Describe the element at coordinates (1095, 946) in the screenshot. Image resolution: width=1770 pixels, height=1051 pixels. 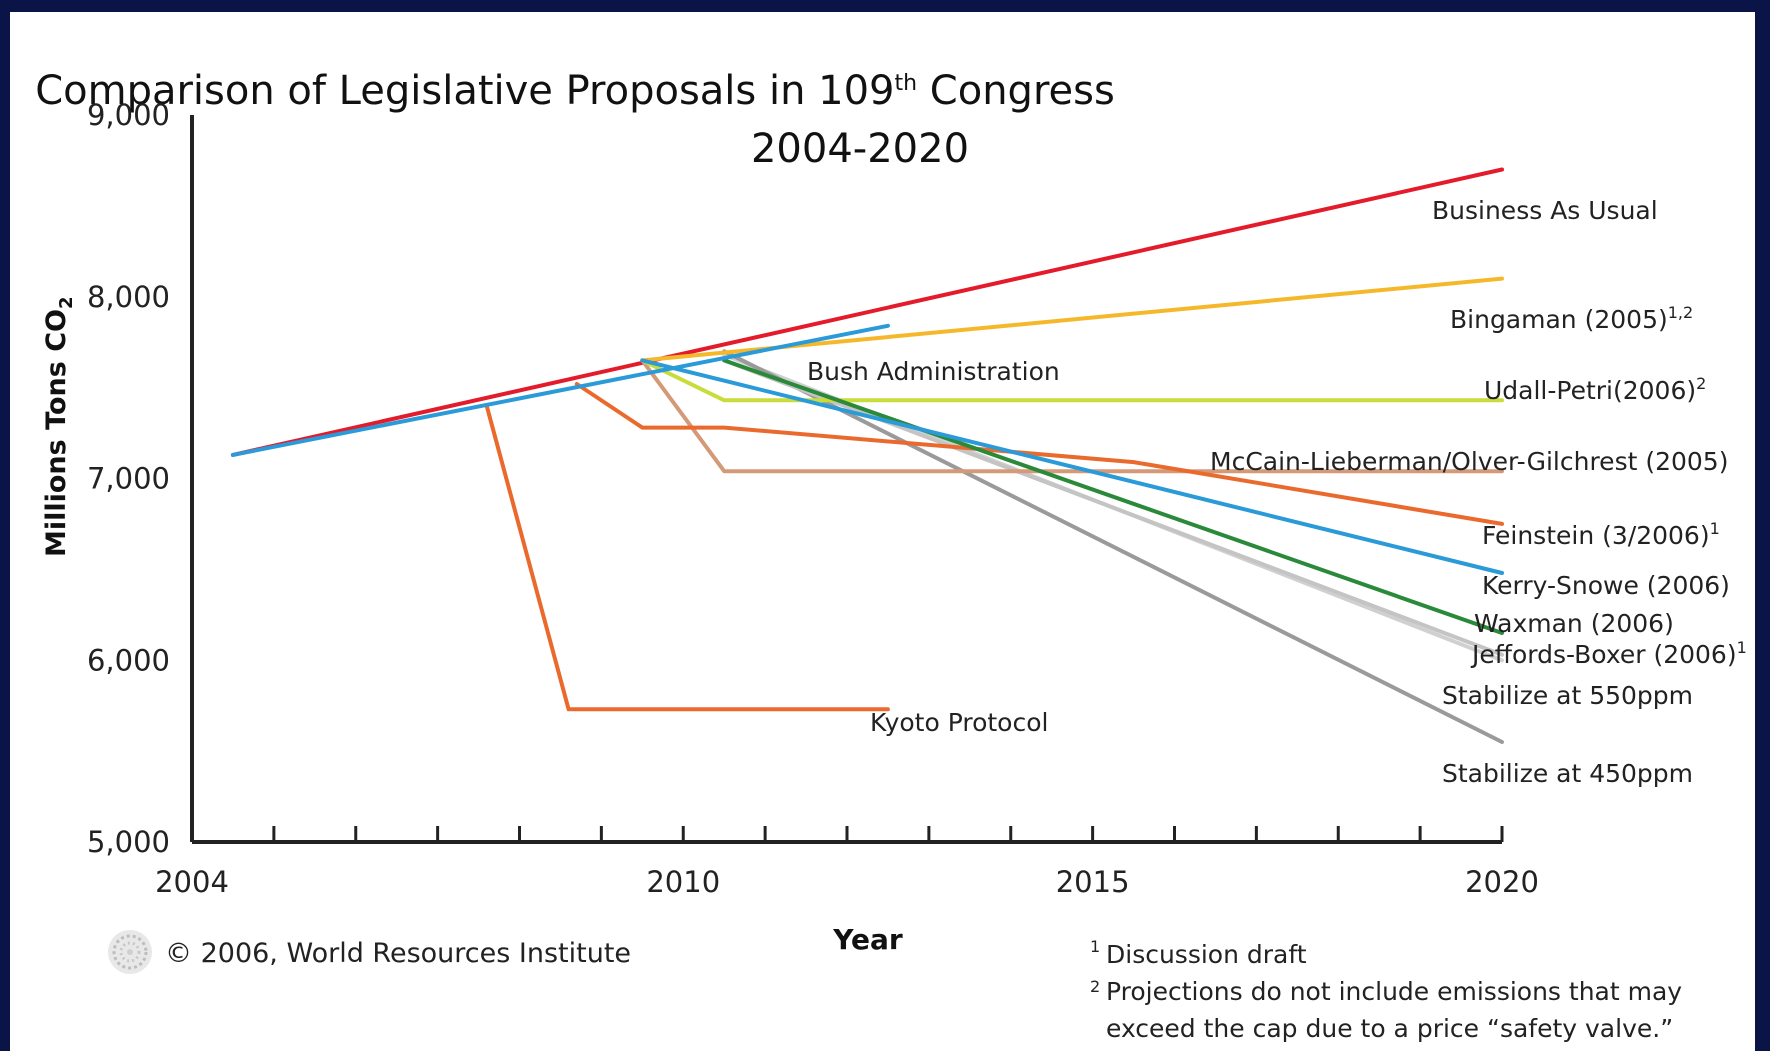
I see `footnote-1-marker: 1` at that location.